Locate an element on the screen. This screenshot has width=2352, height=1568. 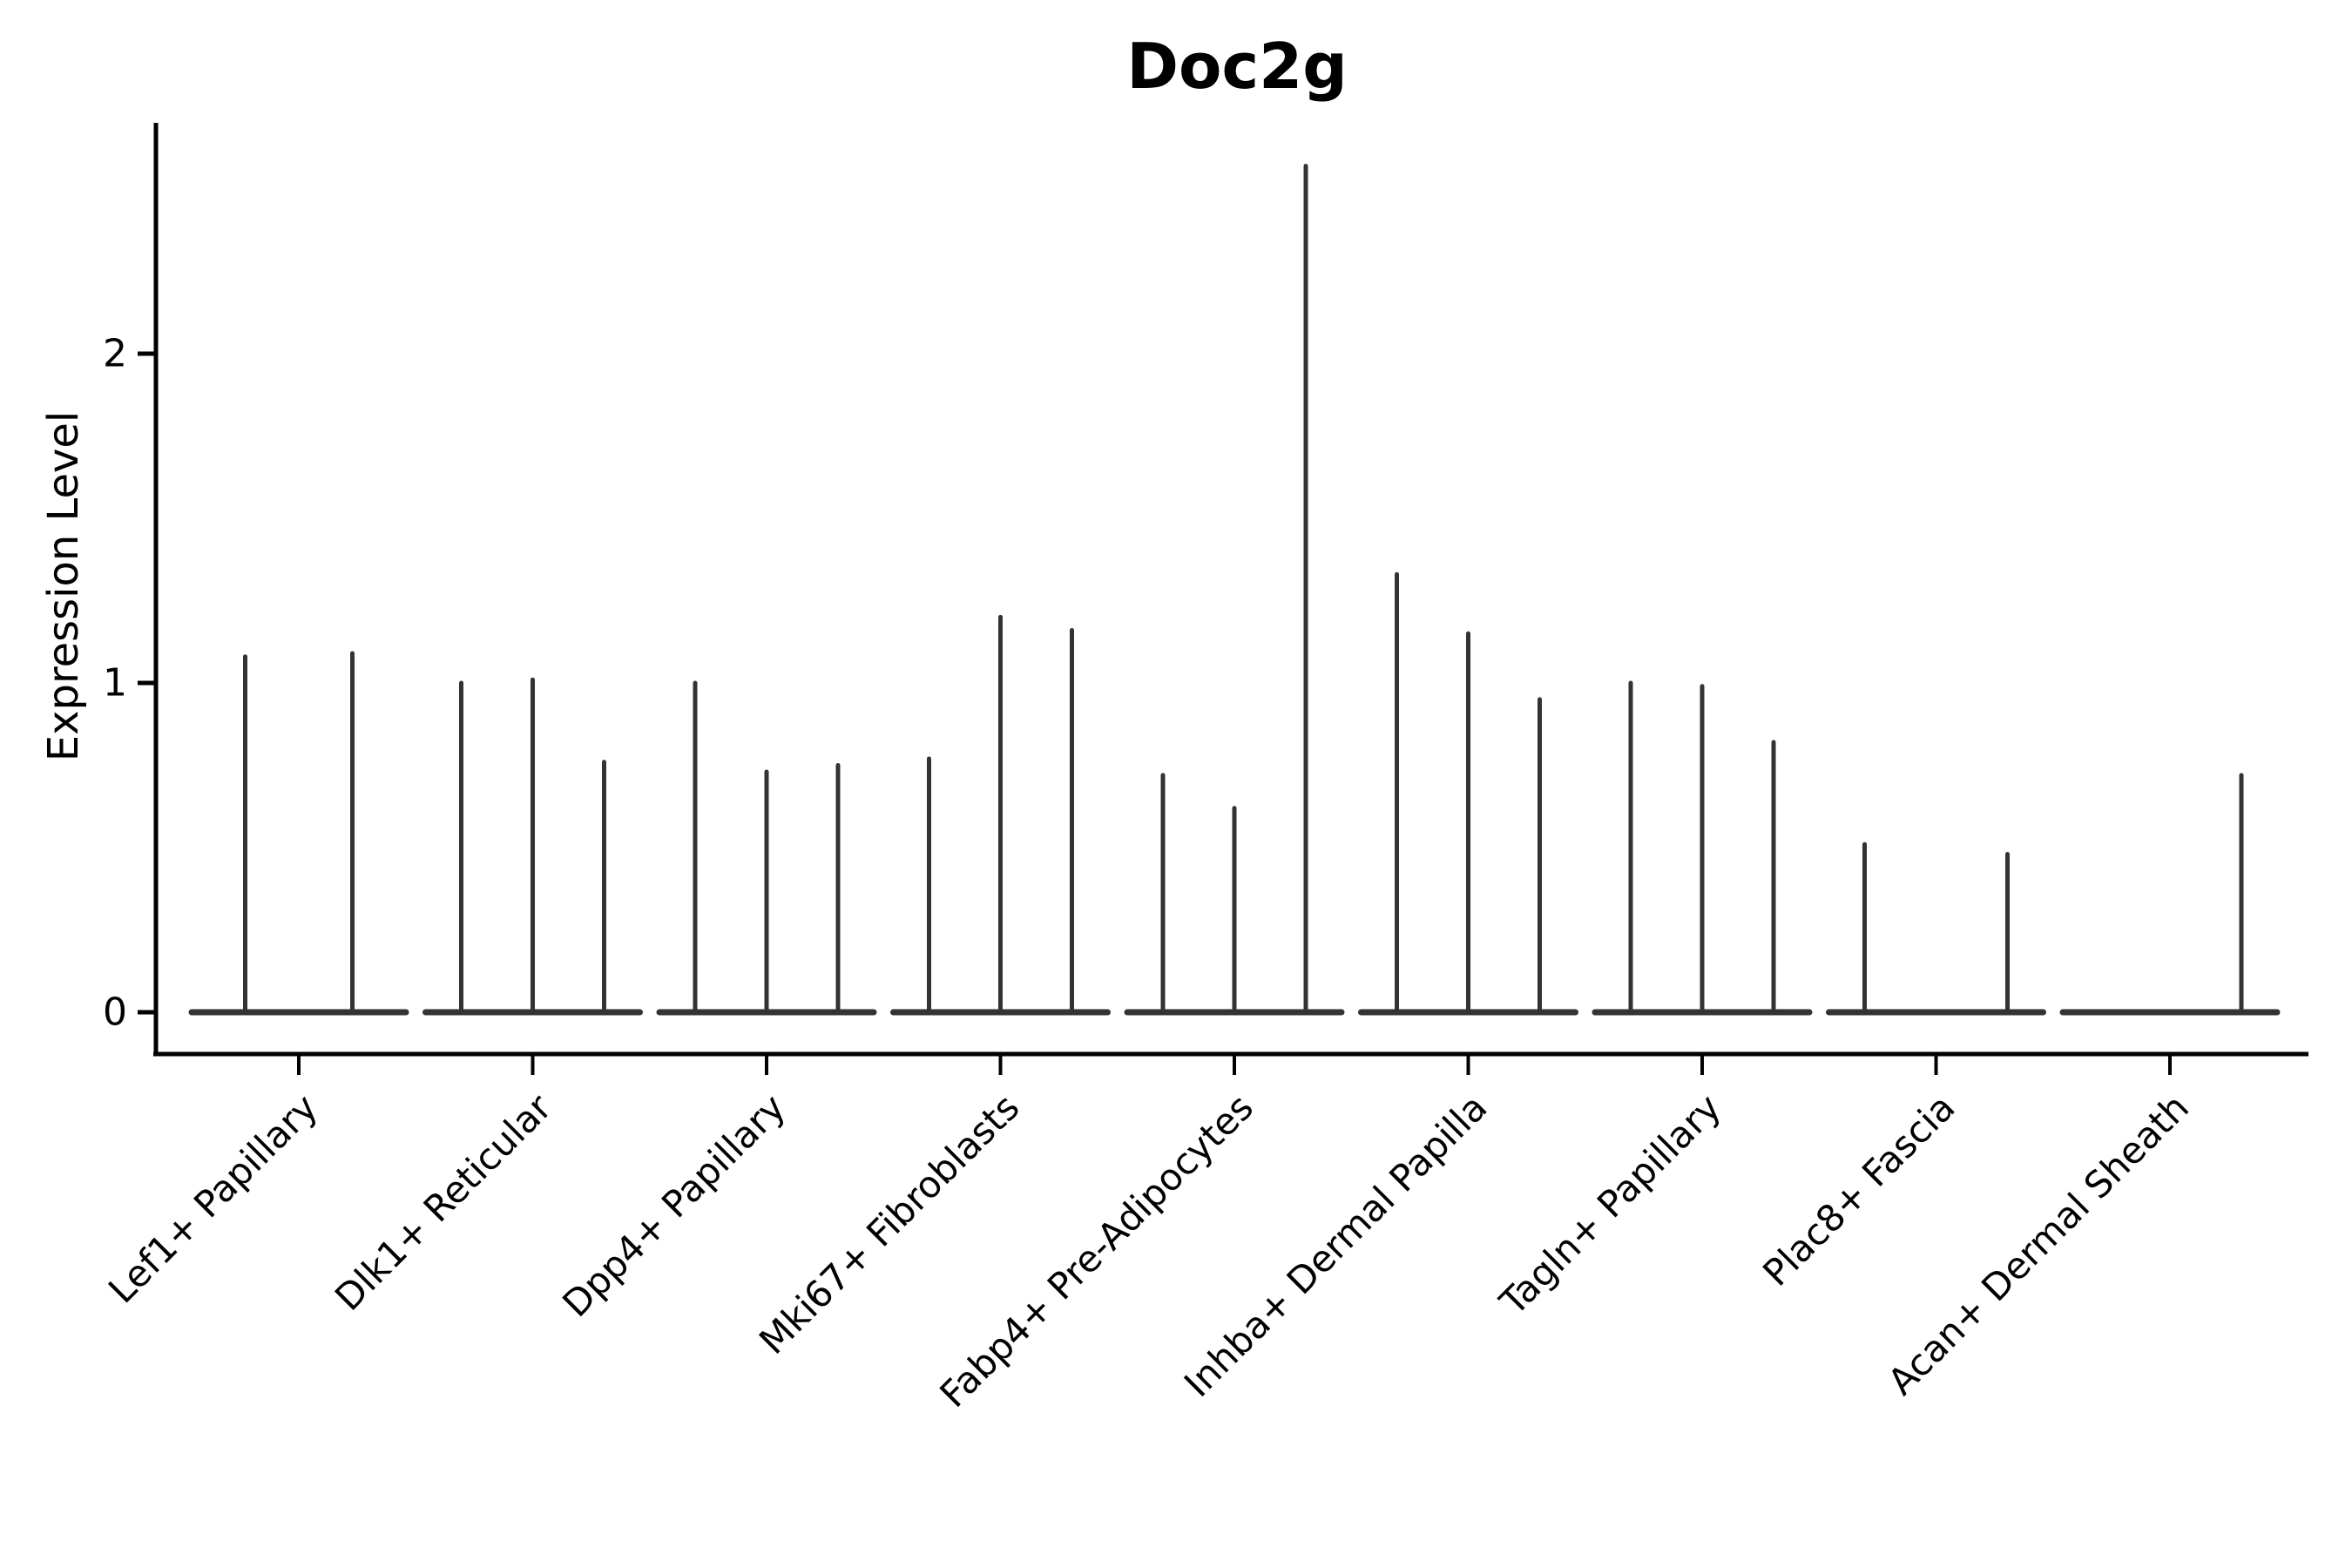
x-tick-label: Dpp4+ Papillary is located at coordinates (674, 1205).